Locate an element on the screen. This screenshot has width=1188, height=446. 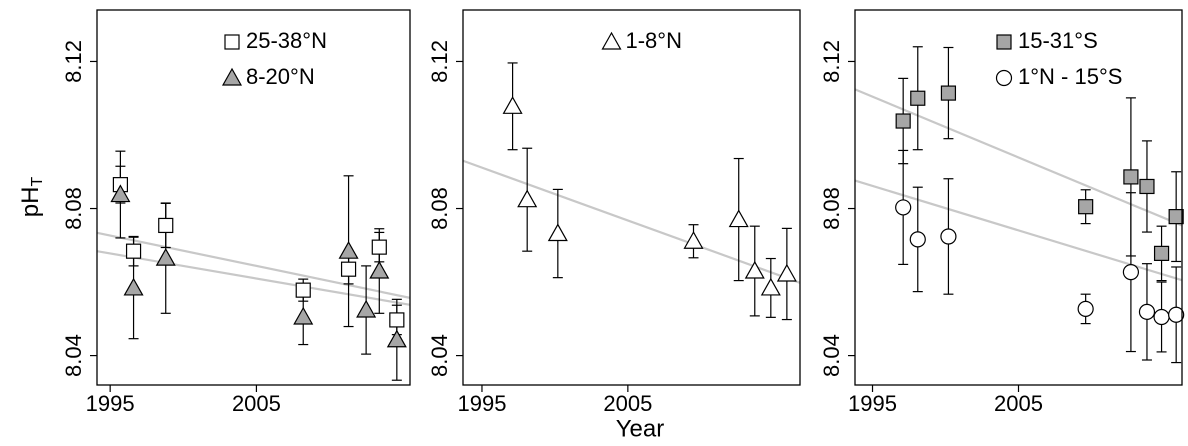
legend-label: 1°N - 15°S is located at coordinates (1070, 76).